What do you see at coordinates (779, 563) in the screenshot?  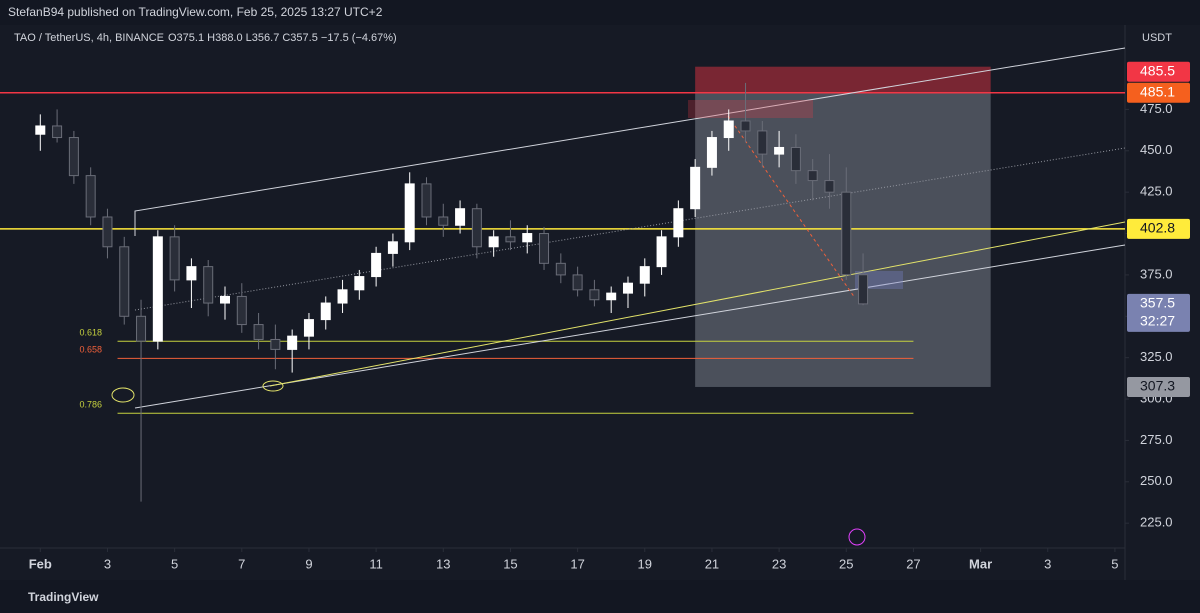 I see `x-tick-label: 23` at bounding box center [779, 563].